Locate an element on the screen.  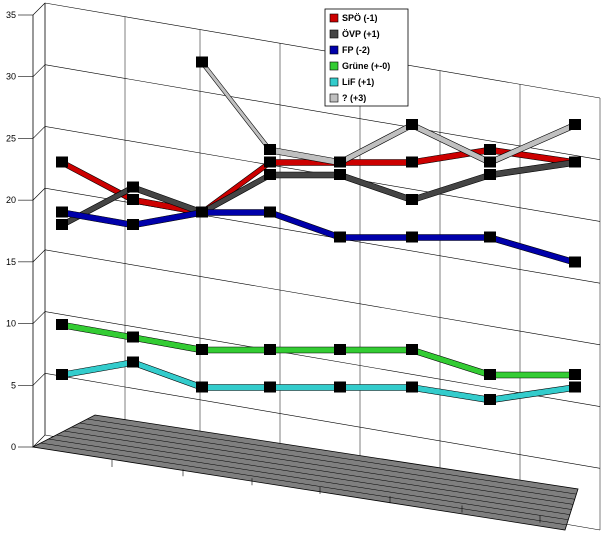
legend-item: SPÖ (-1) is located at coordinates (353, 18).